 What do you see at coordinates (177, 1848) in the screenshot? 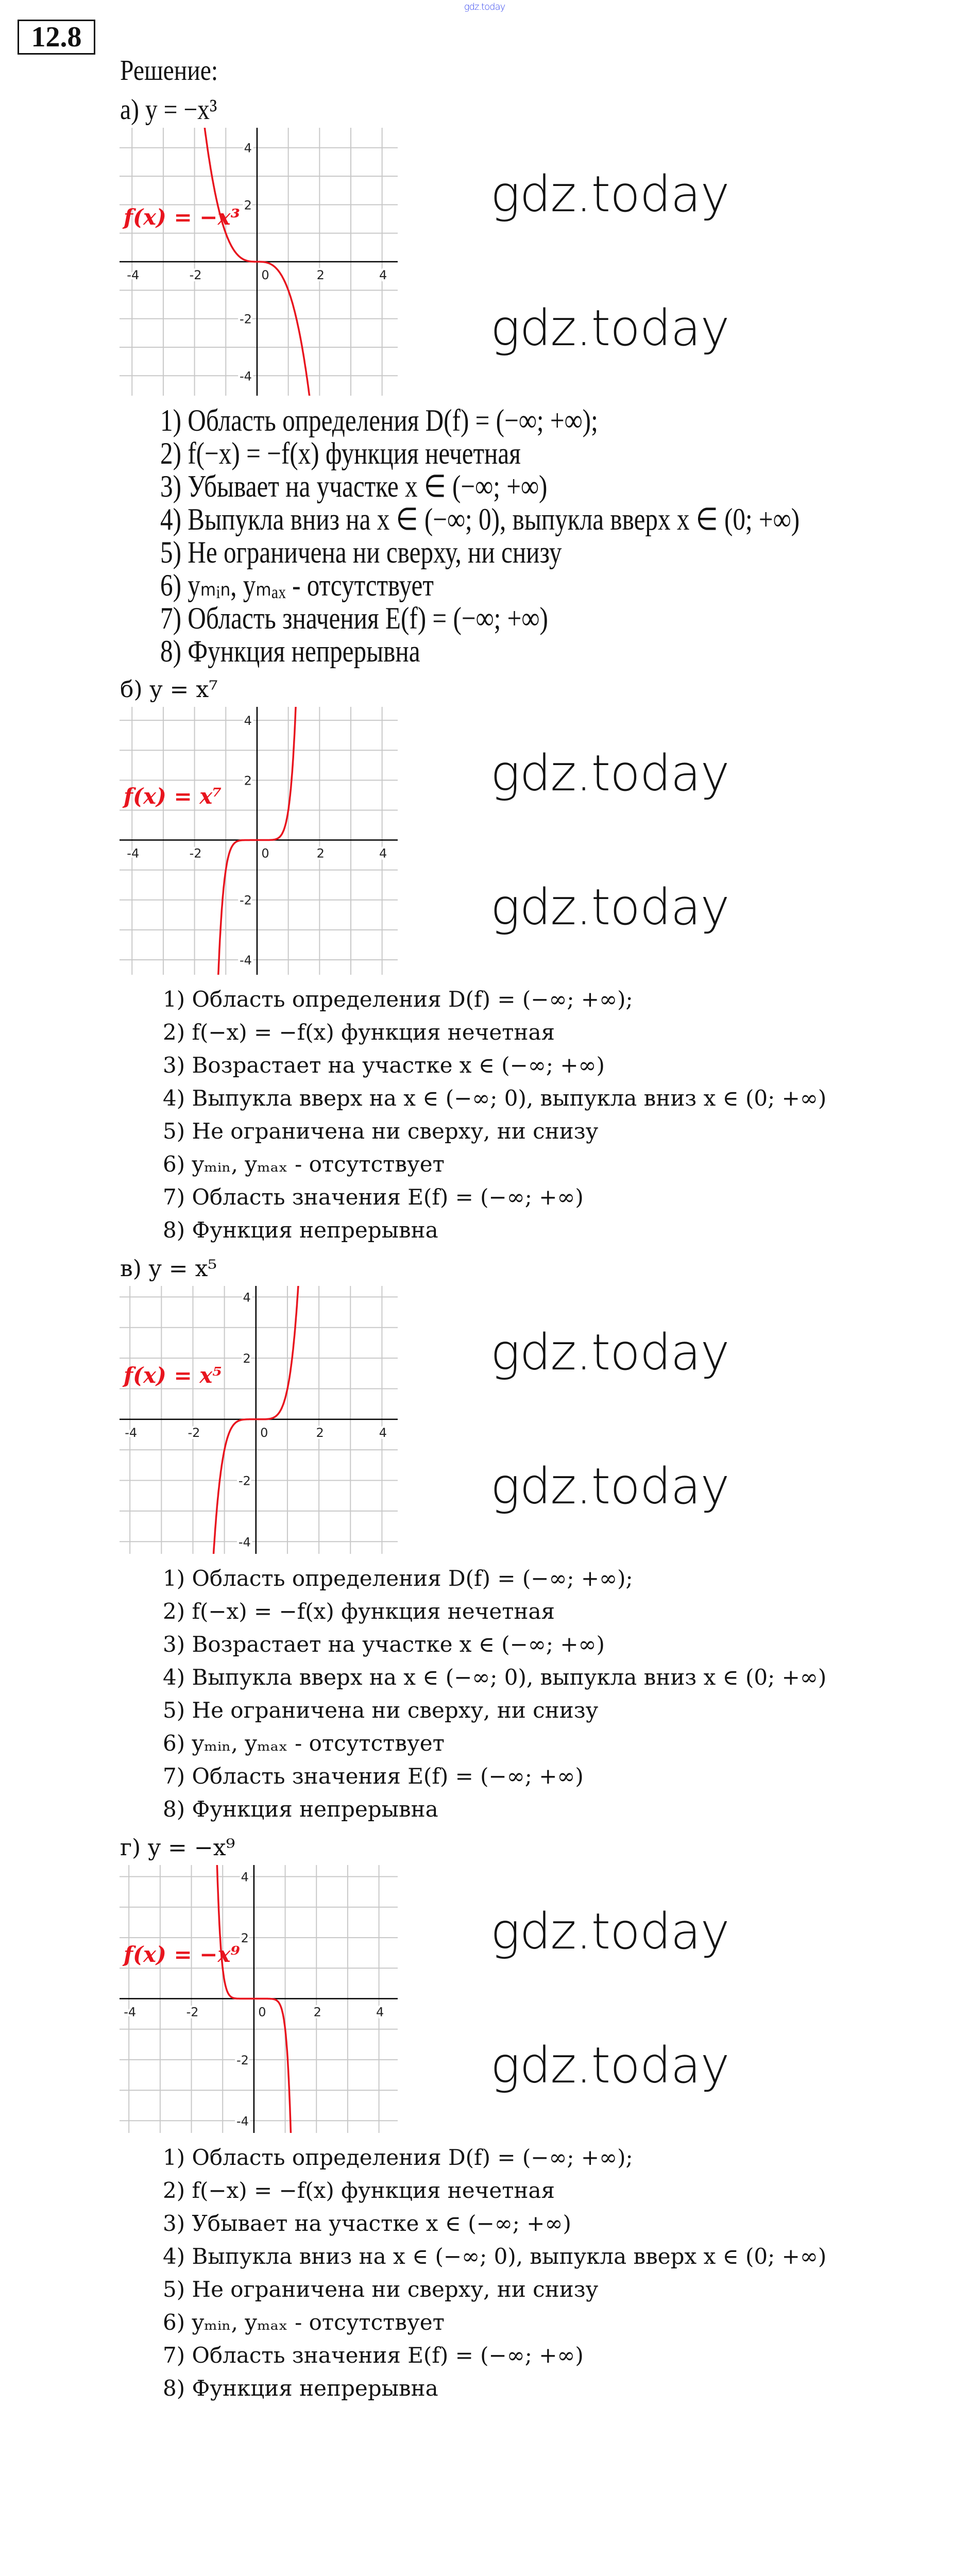
I see `part-d-title: г) y = −x⁹` at bounding box center [177, 1848].